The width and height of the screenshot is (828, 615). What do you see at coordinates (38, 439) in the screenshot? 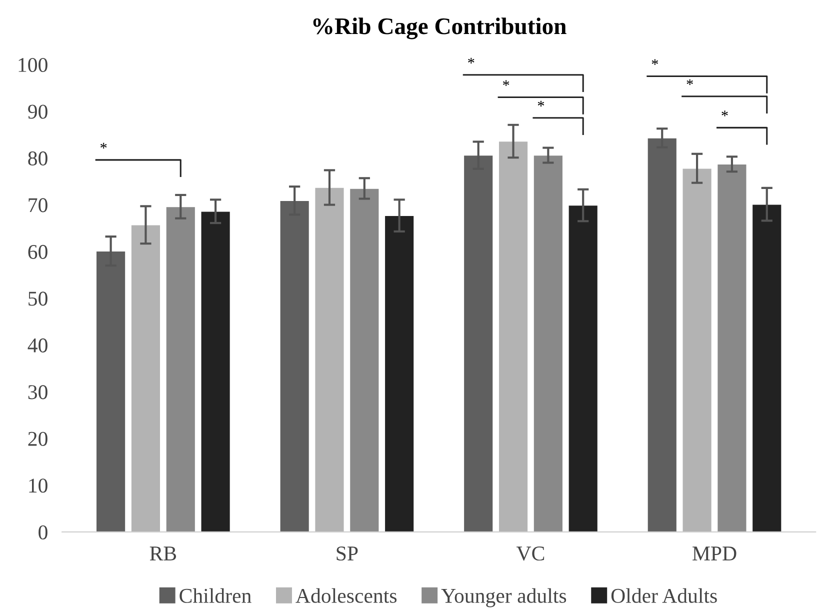
I see `y-tick-label: 20` at bounding box center [38, 439].